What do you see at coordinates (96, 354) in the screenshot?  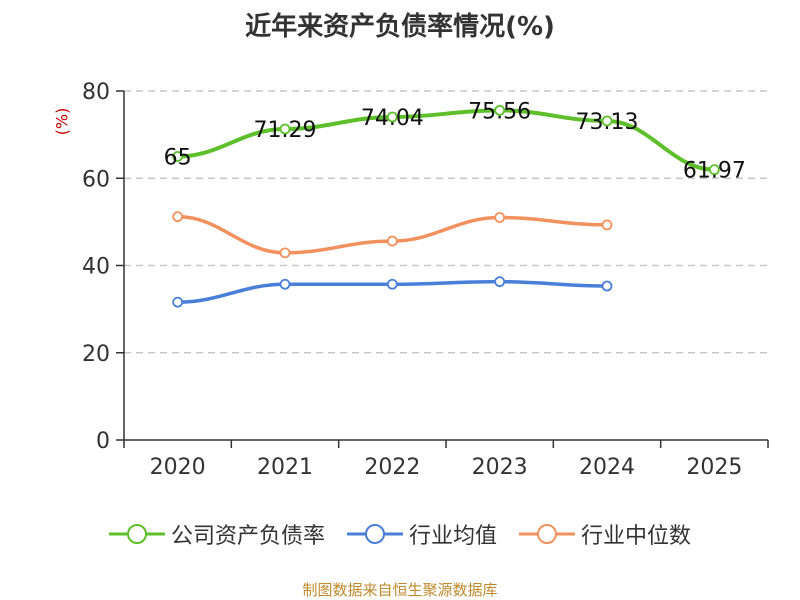 I see `y-tick-label: 20` at bounding box center [96, 354].